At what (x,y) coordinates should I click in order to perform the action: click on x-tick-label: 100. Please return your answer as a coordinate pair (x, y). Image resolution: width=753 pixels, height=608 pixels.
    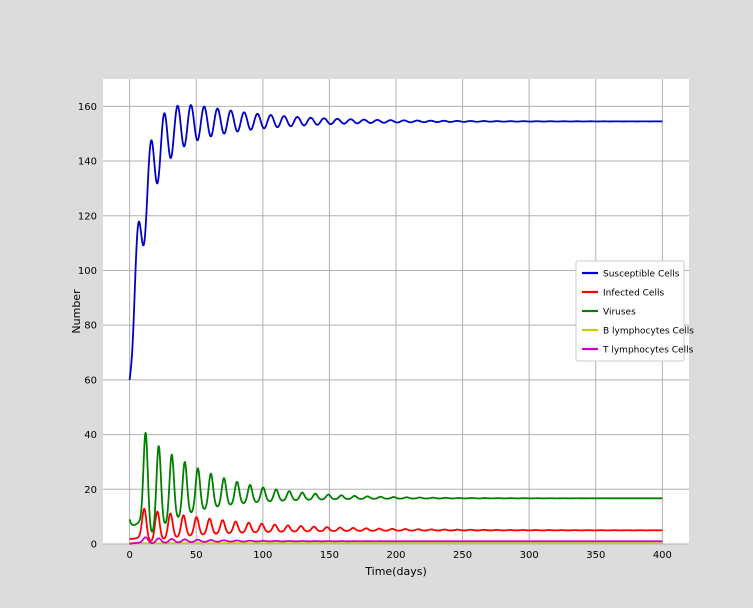
    Looking at the image, I should click on (262, 555).